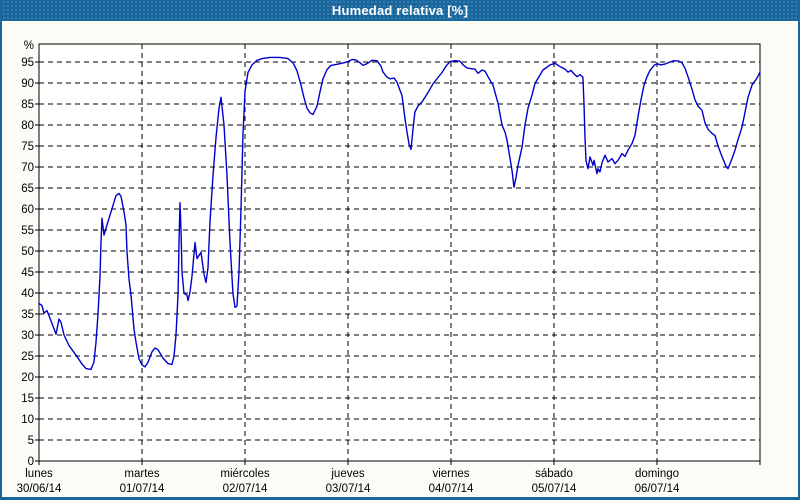 The image size is (800, 500). I want to click on x-day-label: viernes, so click(450, 474).